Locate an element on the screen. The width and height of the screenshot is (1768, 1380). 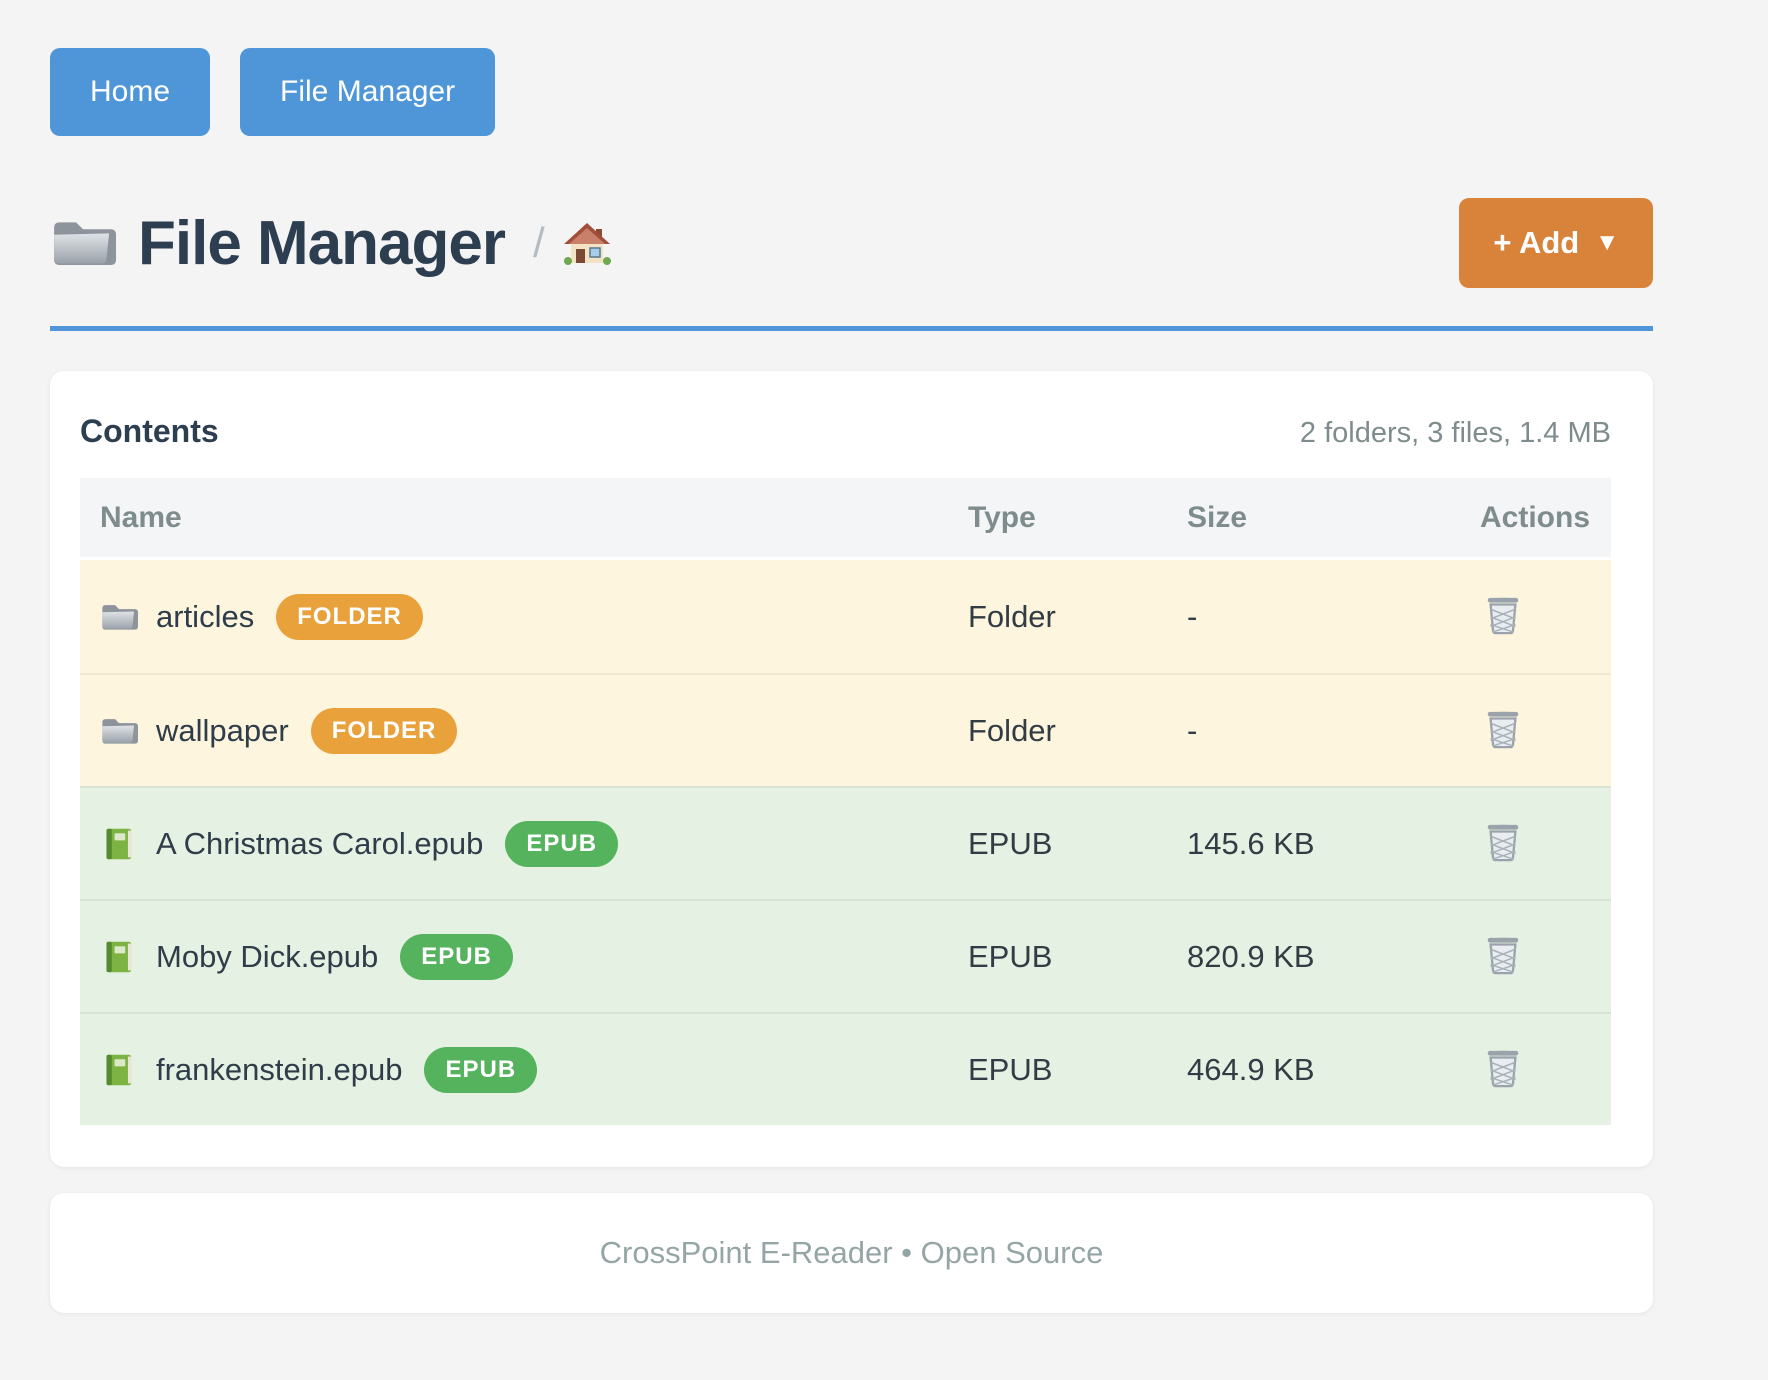
header-divider is located at coordinates (851, 328).